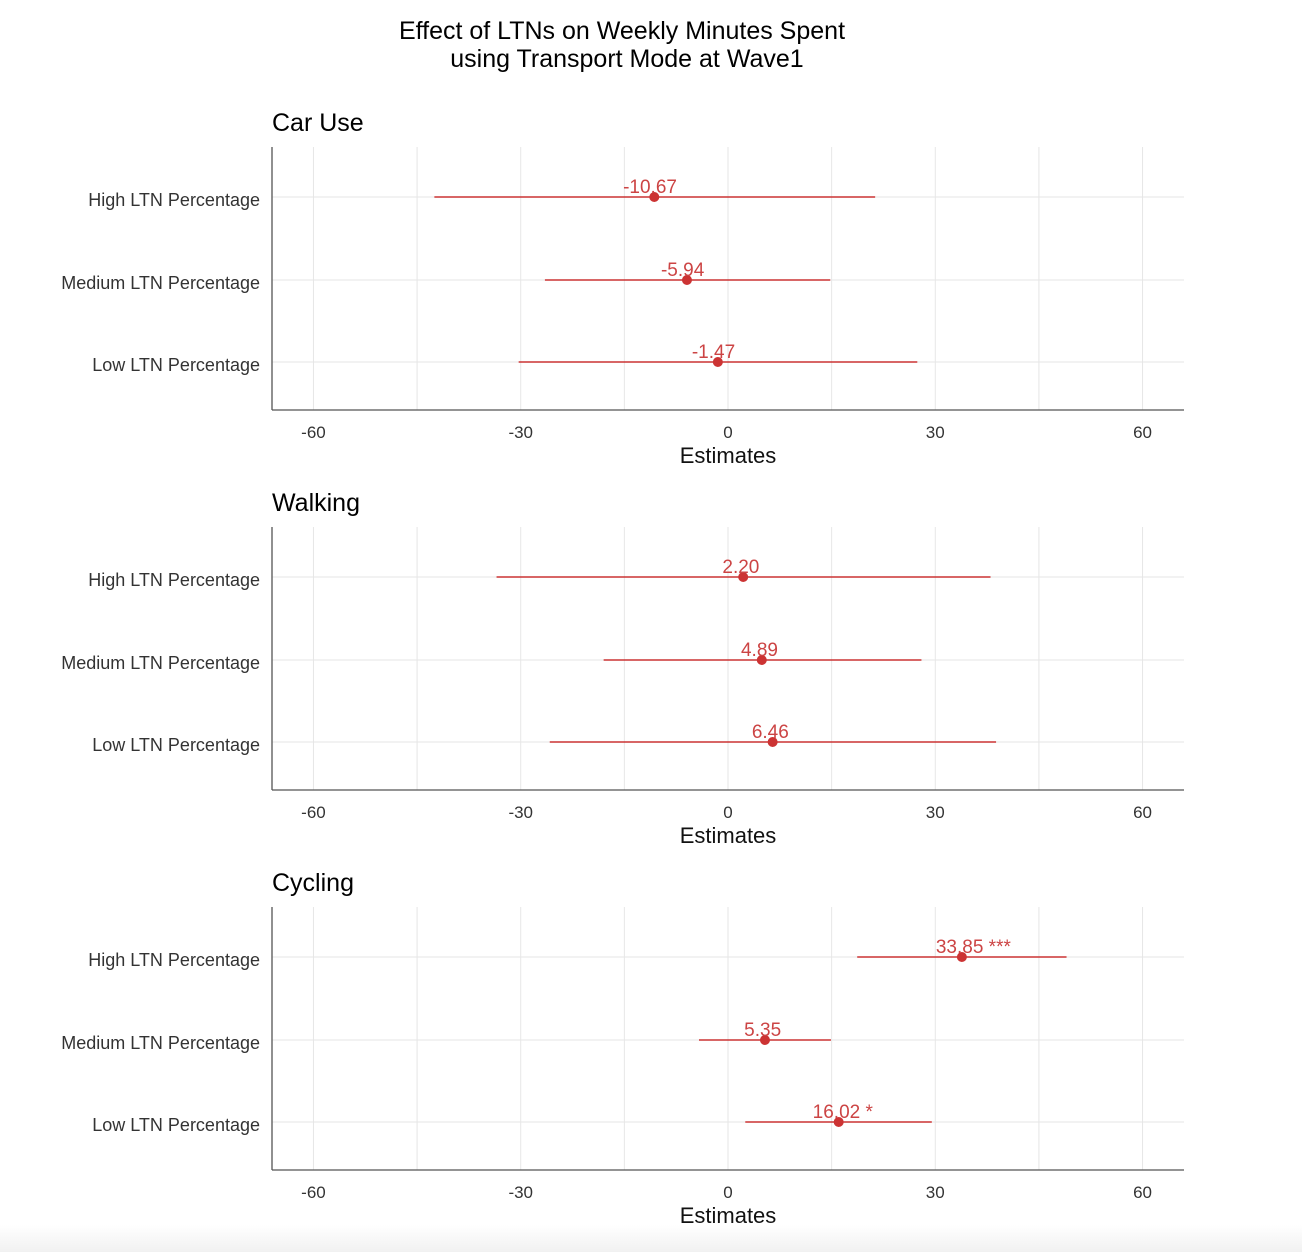 The height and width of the screenshot is (1252, 1302). Describe the element at coordinates (318, 123) in the screenshot. I see `panel-title-car-use: Car Use` at that location.